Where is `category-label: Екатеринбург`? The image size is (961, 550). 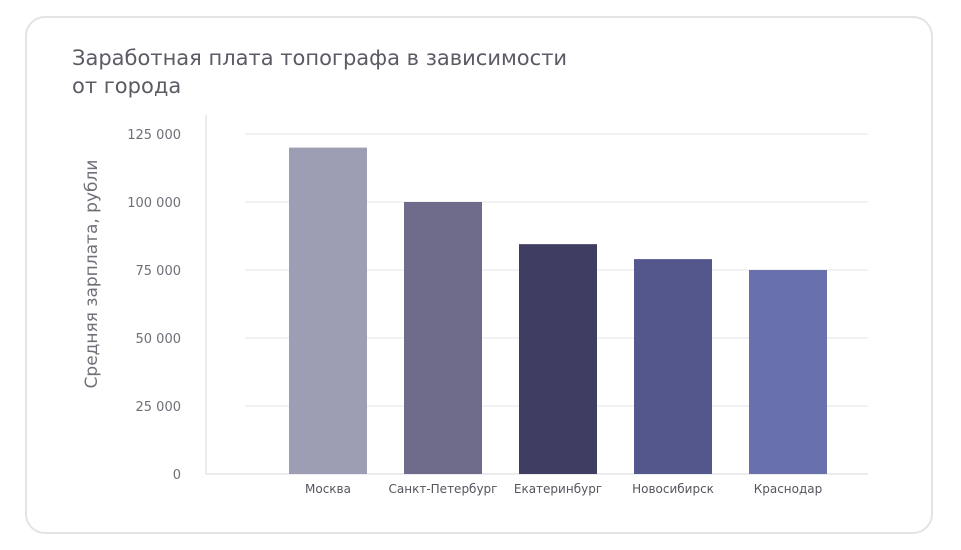 category-label: Екатеринбург is located at coordinates (558, 489).